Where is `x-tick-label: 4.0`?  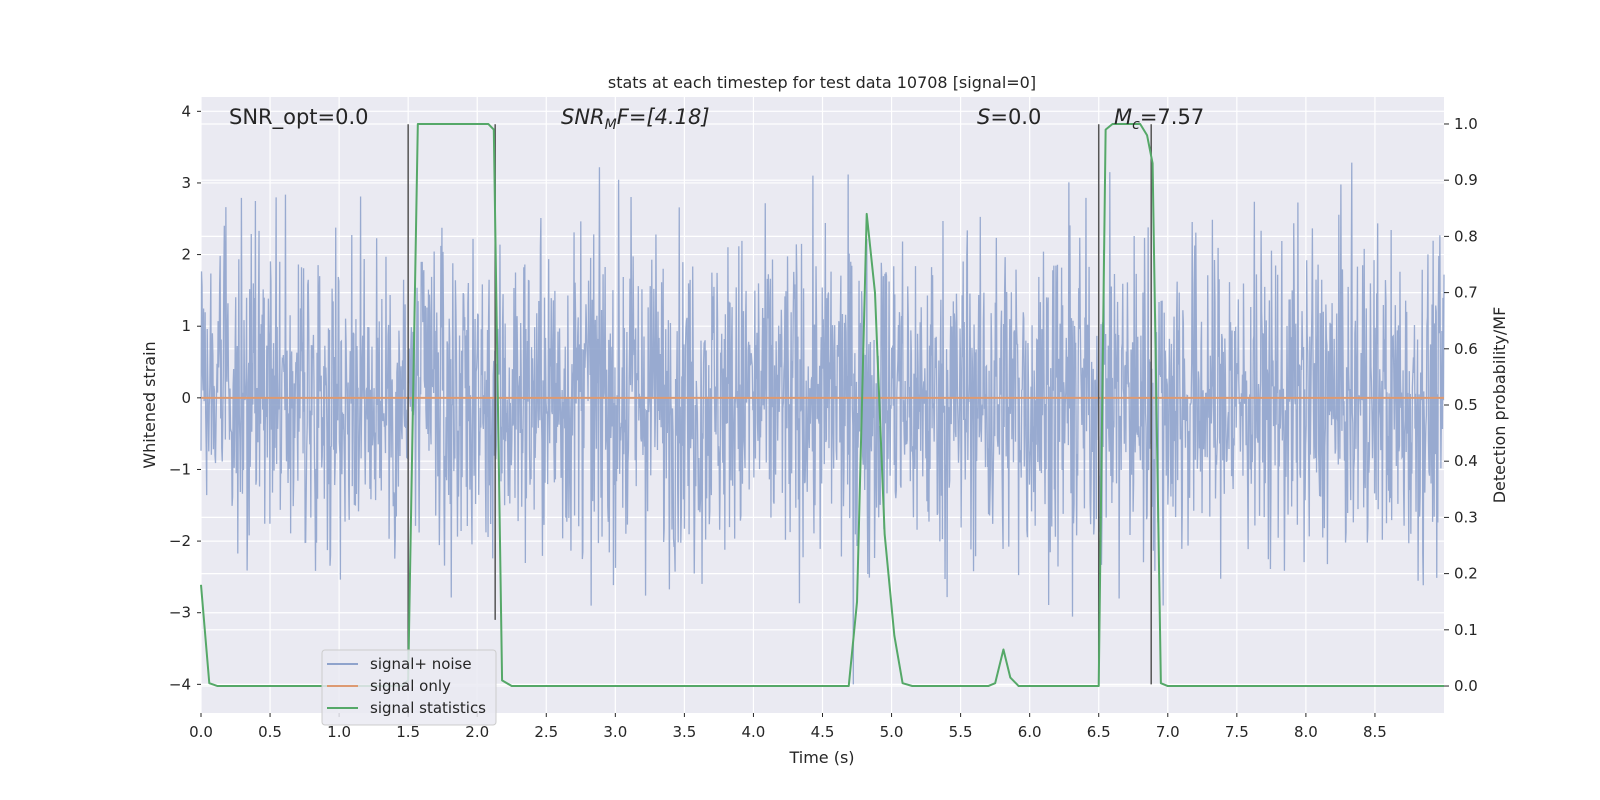 x-tick-label: 4.0 is located at coordinates (754, 732).